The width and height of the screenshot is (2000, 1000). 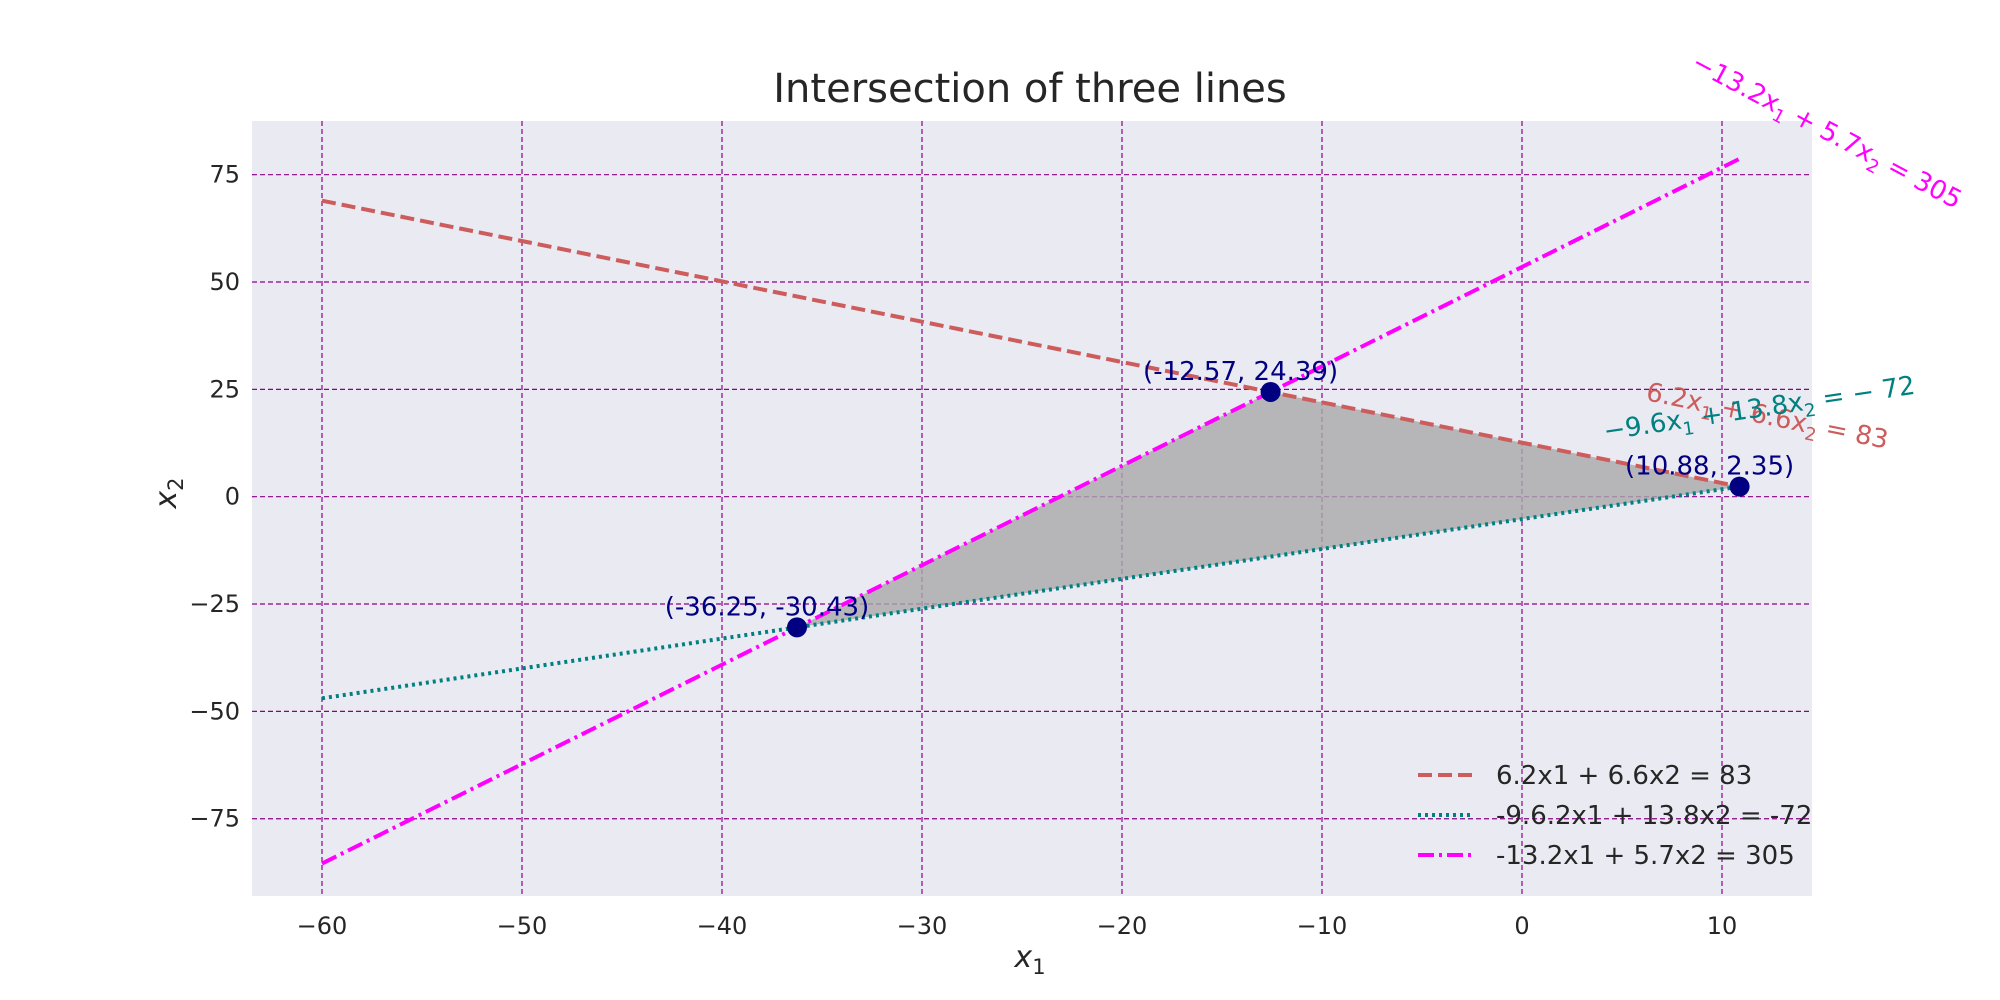 I want to click on x-tick-label: −30, so click(x=922, y=926).